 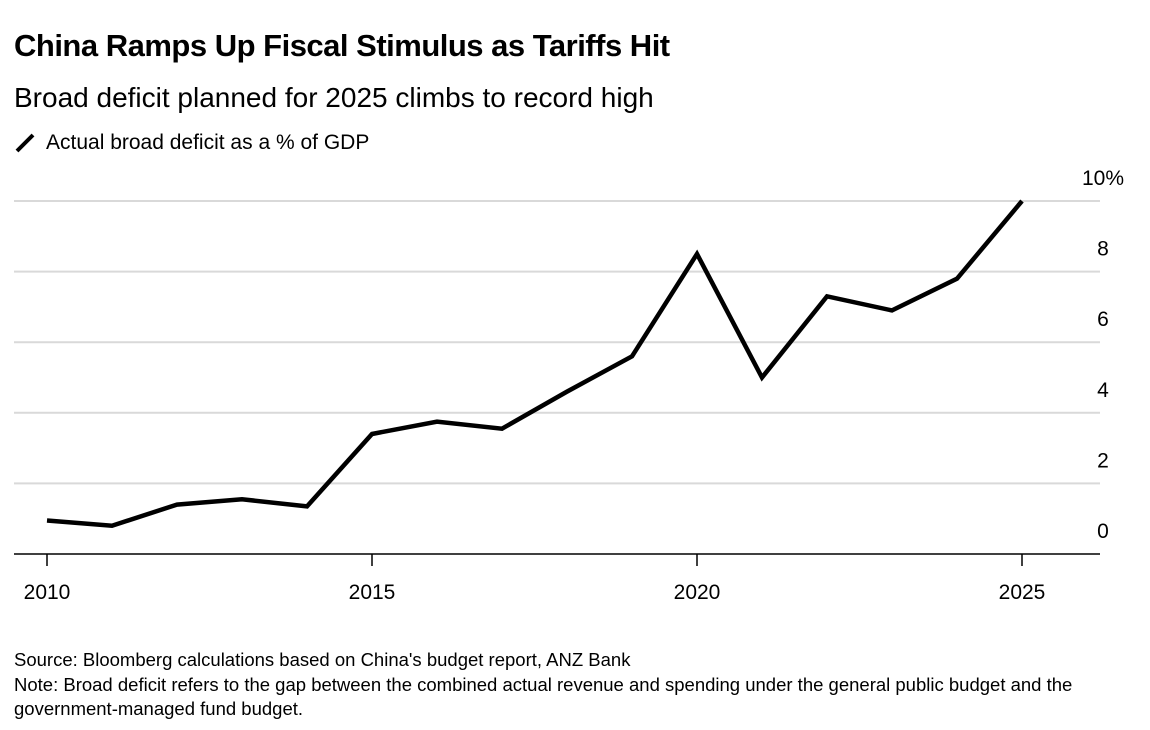 What do you see at coordinates (208, 142) in the screenshot?
I see `legend-label: Actual broad deficit as a % of GDP` at bounding box center [208, 142].